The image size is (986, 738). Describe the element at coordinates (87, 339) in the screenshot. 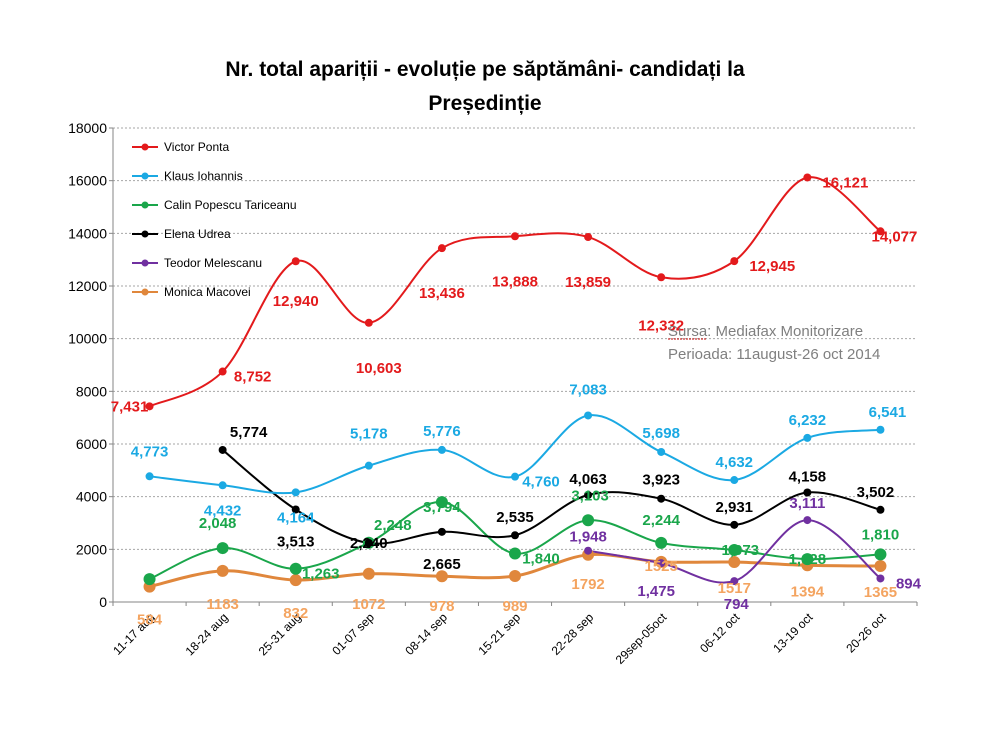

I see `y-tick-label: 10000` at that location.